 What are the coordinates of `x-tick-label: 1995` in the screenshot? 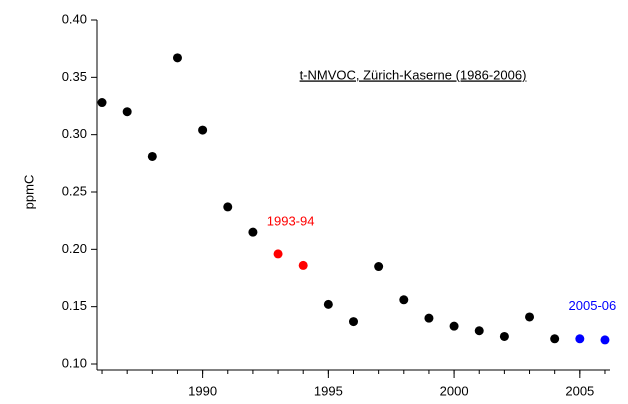 It's located at (328, 390).